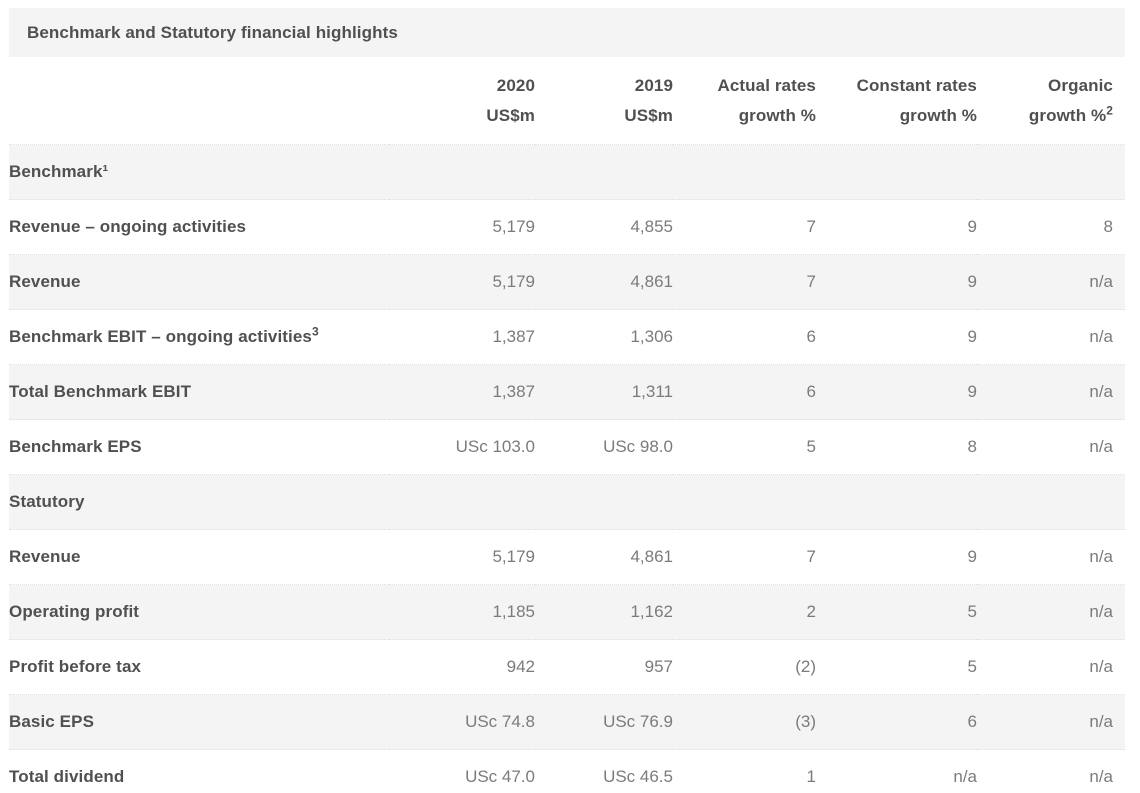 Image resolution: width=1140 pixels, height=793 pixels. Describe the element at coordinates (567, 771) in the screenshot. I see `table-row: Total dividend USc 47.0 USc 46.5 1 n/a n/a` at that location.